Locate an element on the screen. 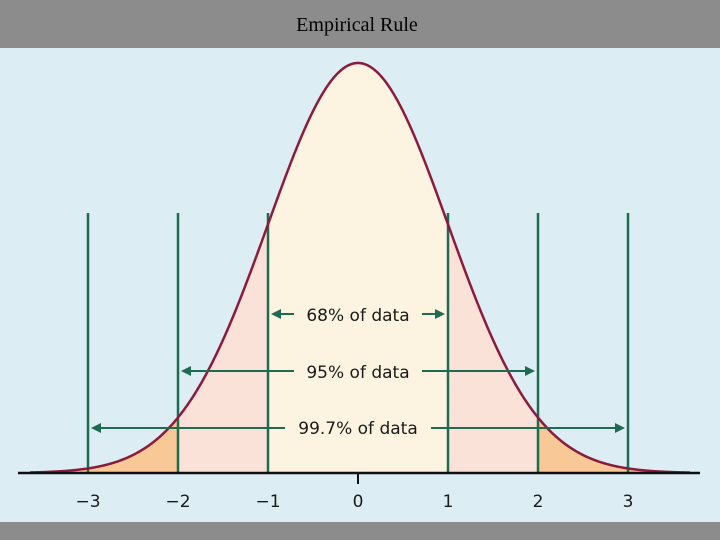 This screenshot has width=720, height=540. tick-label: 1 is located at coordinates (448, 502).